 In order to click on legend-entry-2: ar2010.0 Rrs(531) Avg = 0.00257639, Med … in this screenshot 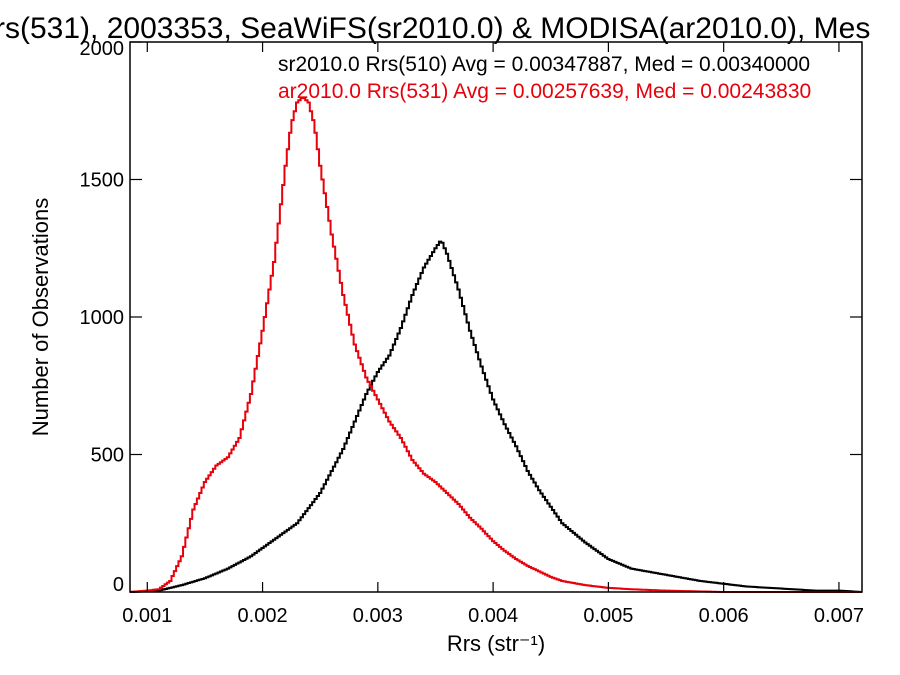, I will do `click(544, 91)`.